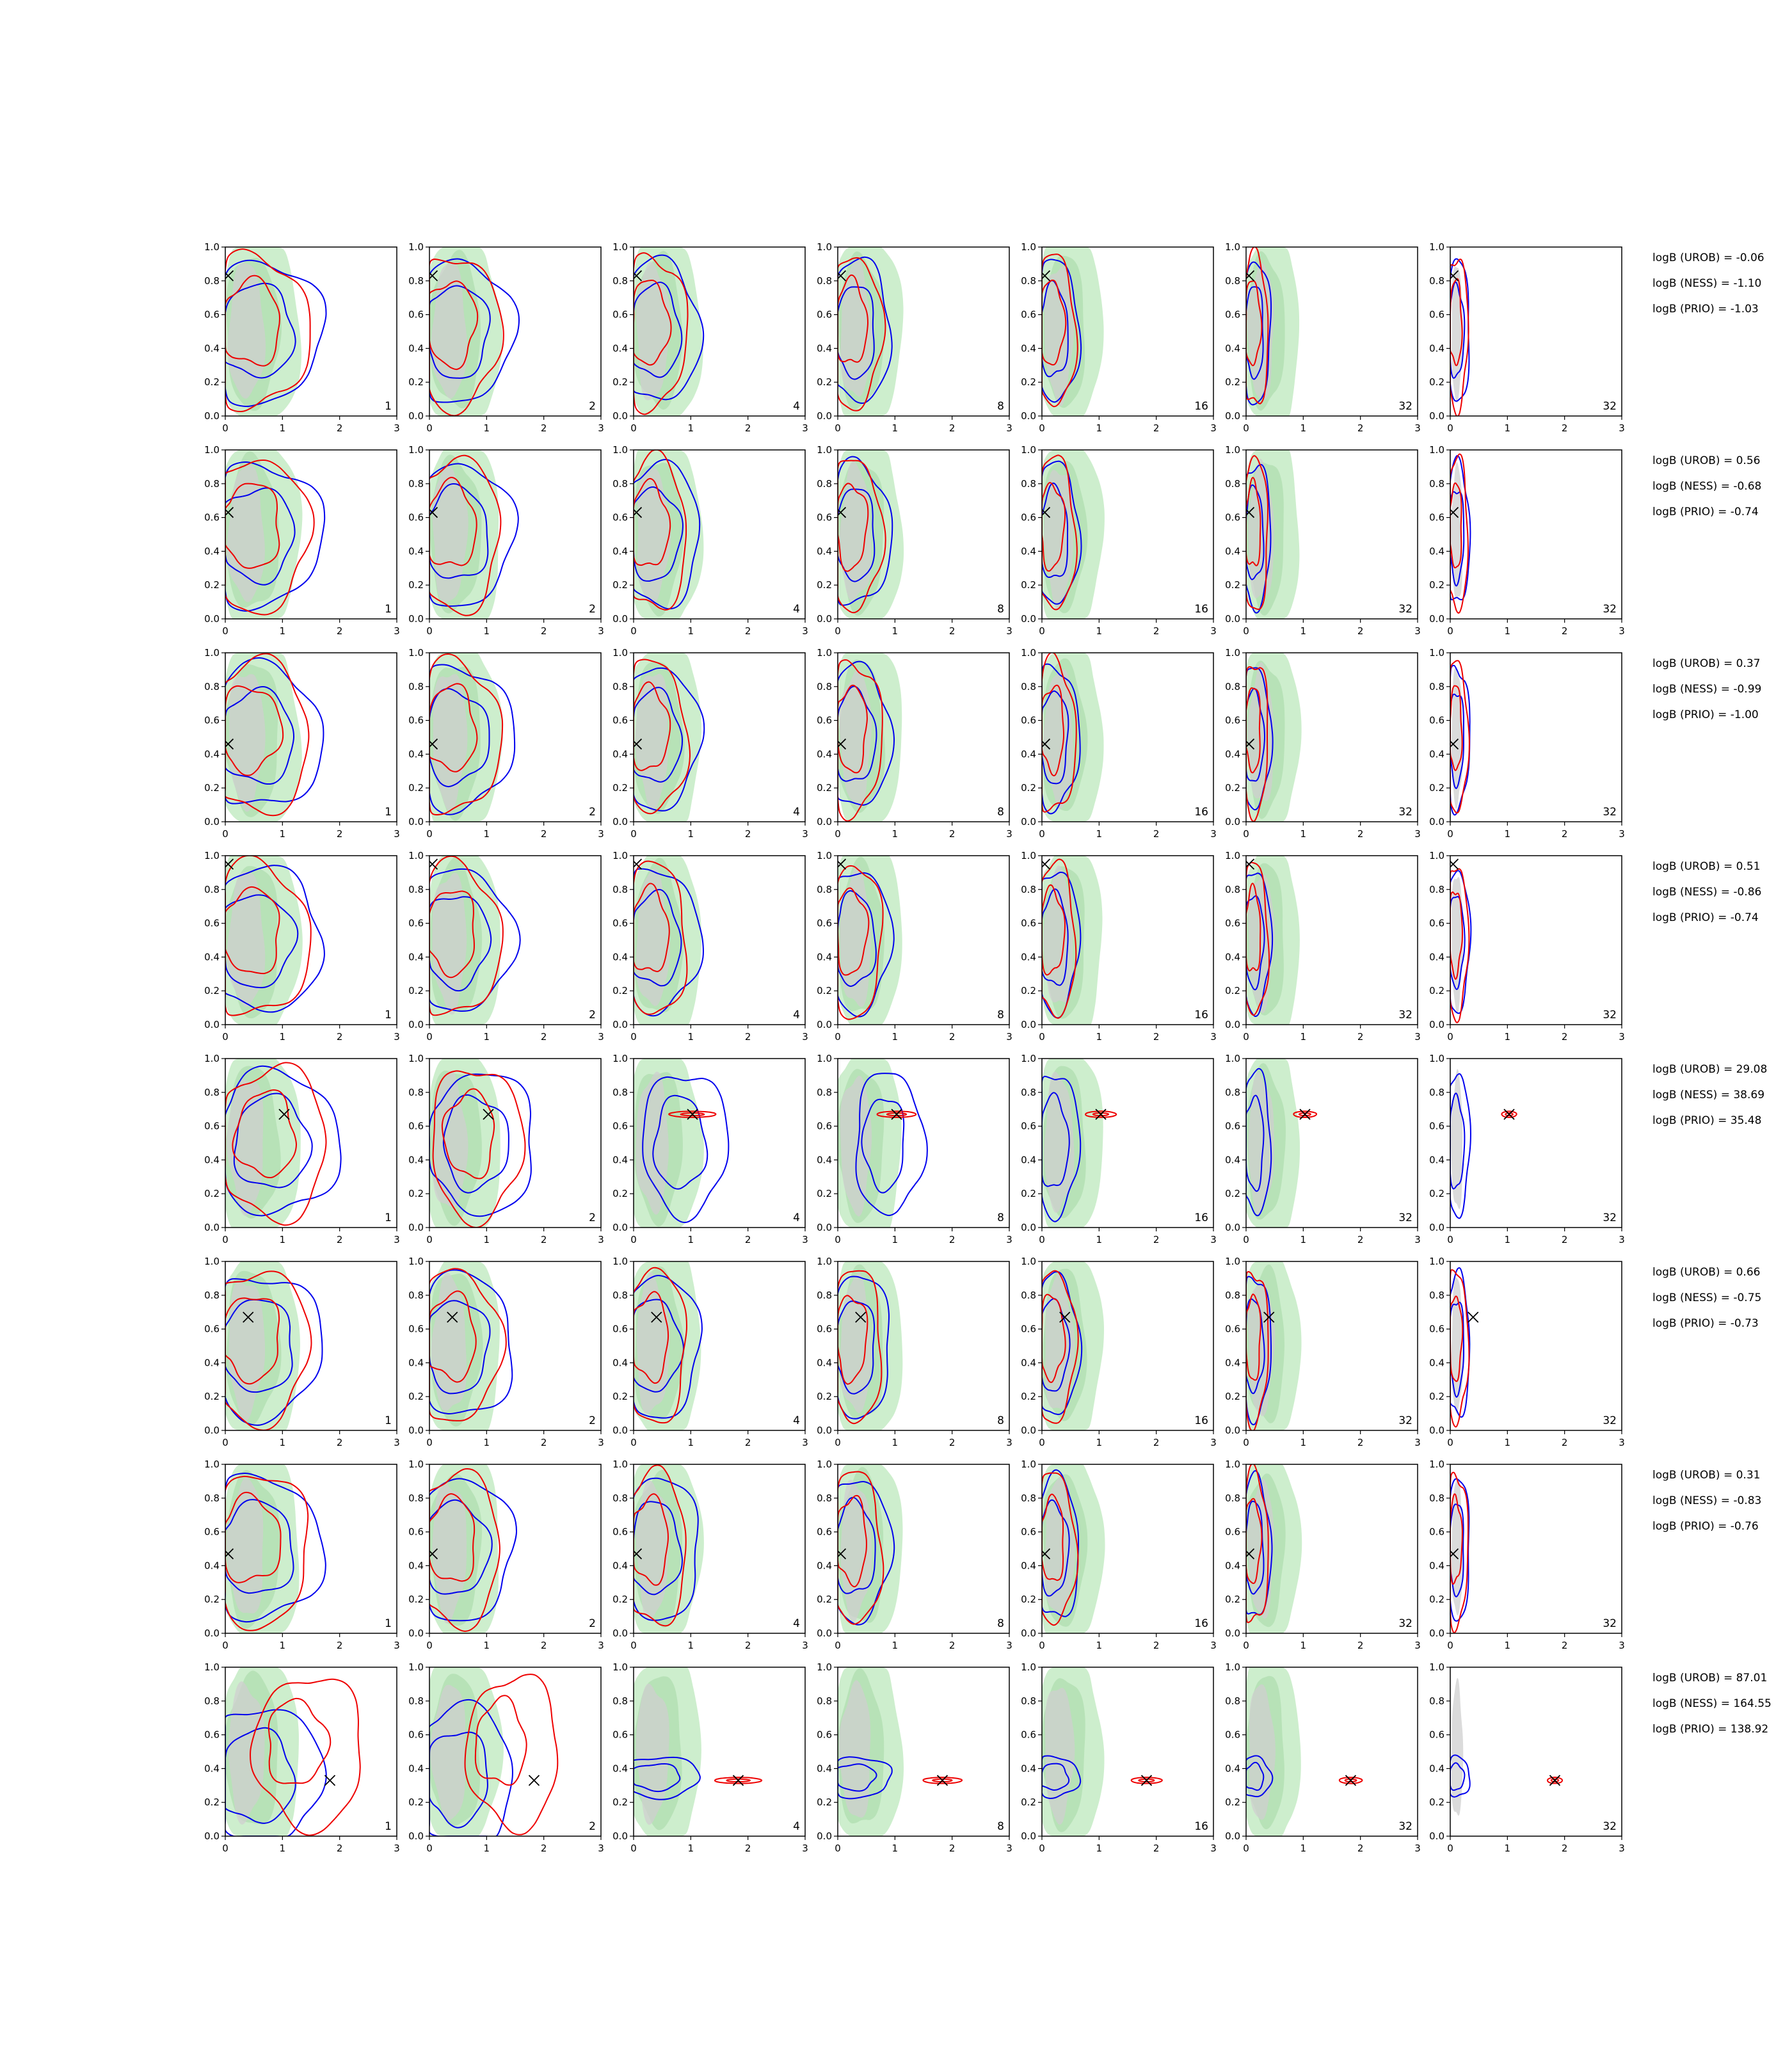  What do you see at coordinates (1527, 946) in the screenshot?
I see `panel-r4-c7: 0 1 2 3 0.0 0.2 0.4 0.6 0.8 1.0 32` at bounding box center [1527, 946].